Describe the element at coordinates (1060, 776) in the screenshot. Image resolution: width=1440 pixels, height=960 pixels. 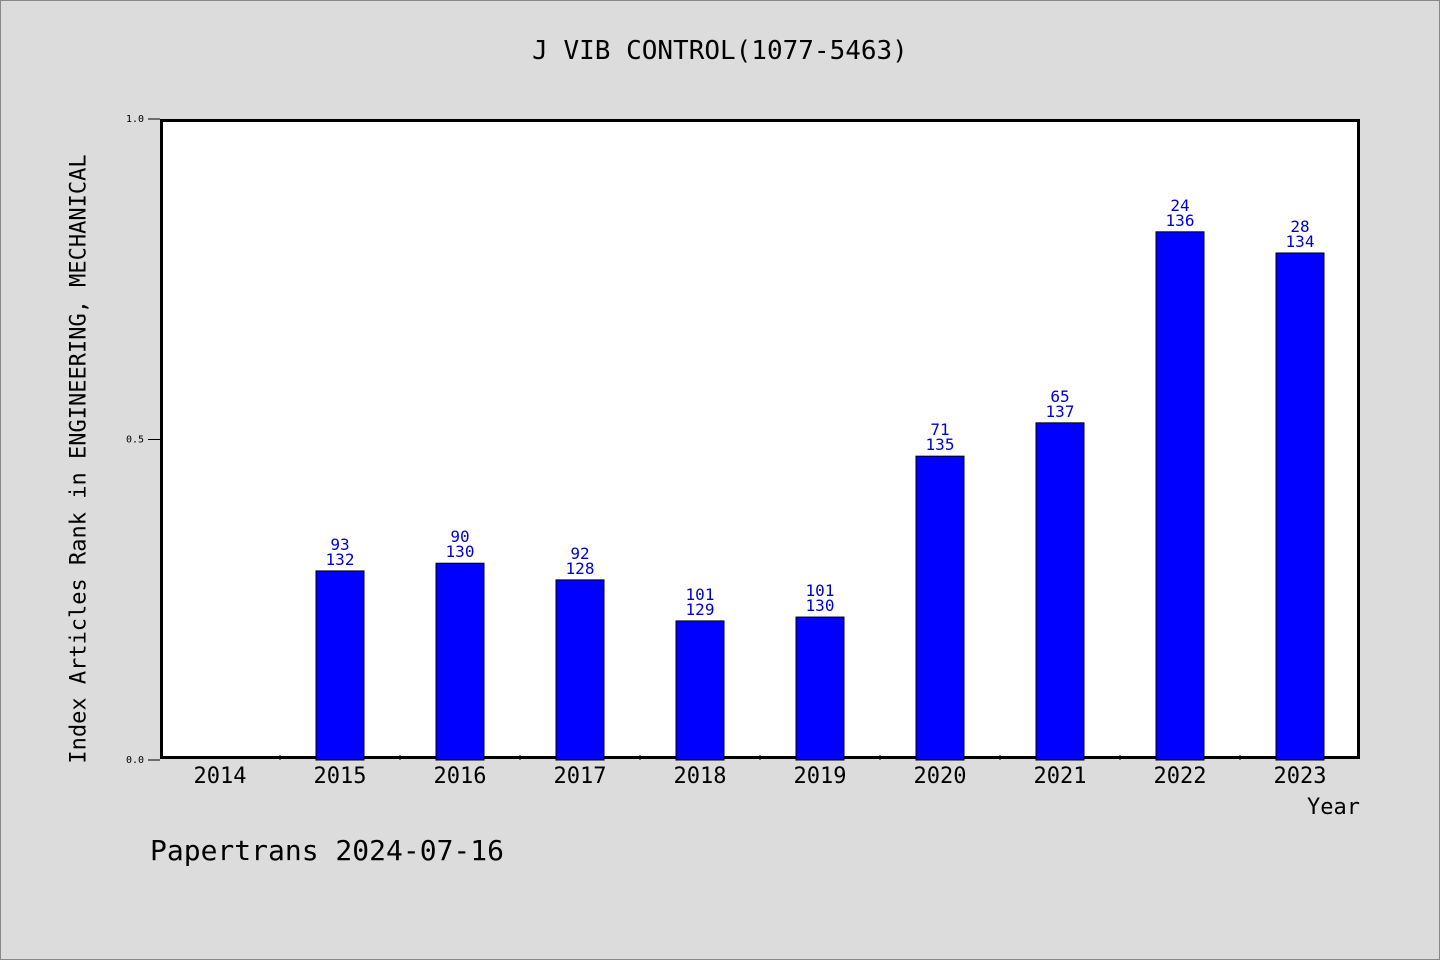
I see `x-tick-label: 2021` at that location.